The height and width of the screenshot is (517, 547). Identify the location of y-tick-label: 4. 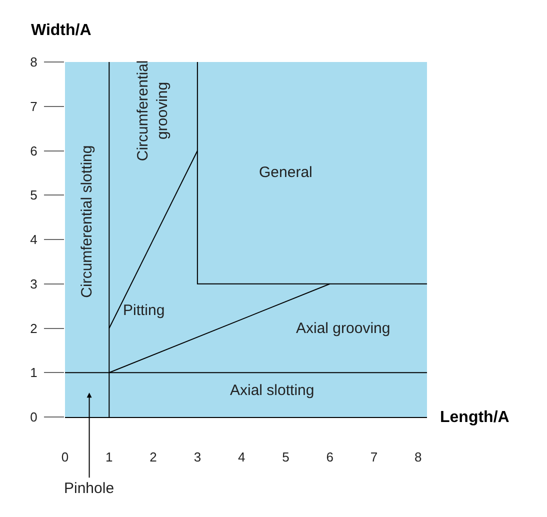
(34, 240).